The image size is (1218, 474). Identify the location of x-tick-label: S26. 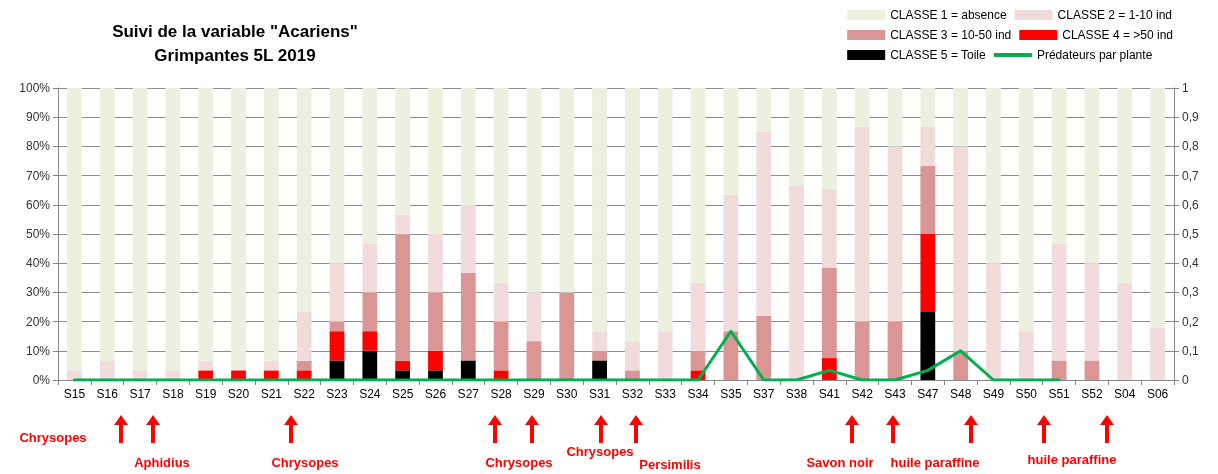
(435, 394).